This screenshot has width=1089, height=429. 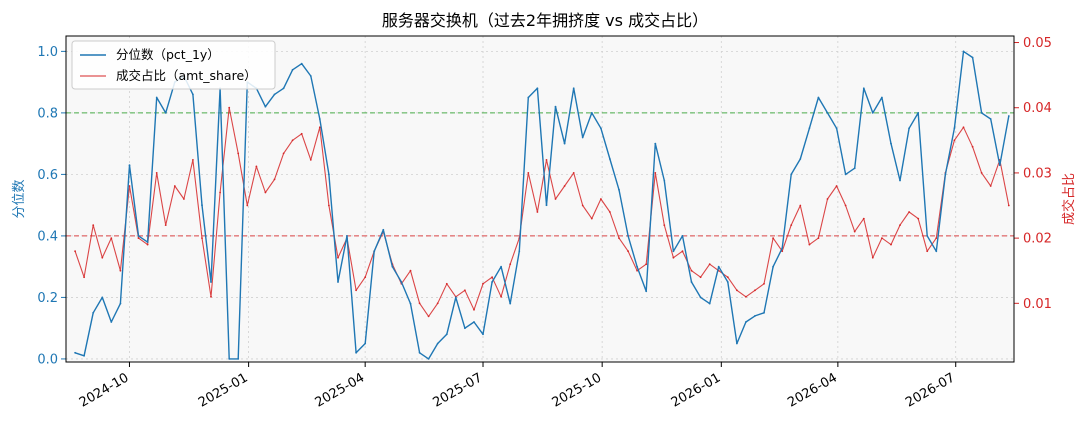 What do you see at coordinates (104, 390) in the screenshot?
I see `x-tick-label: 2024-10` at bounding box center [104, 390].